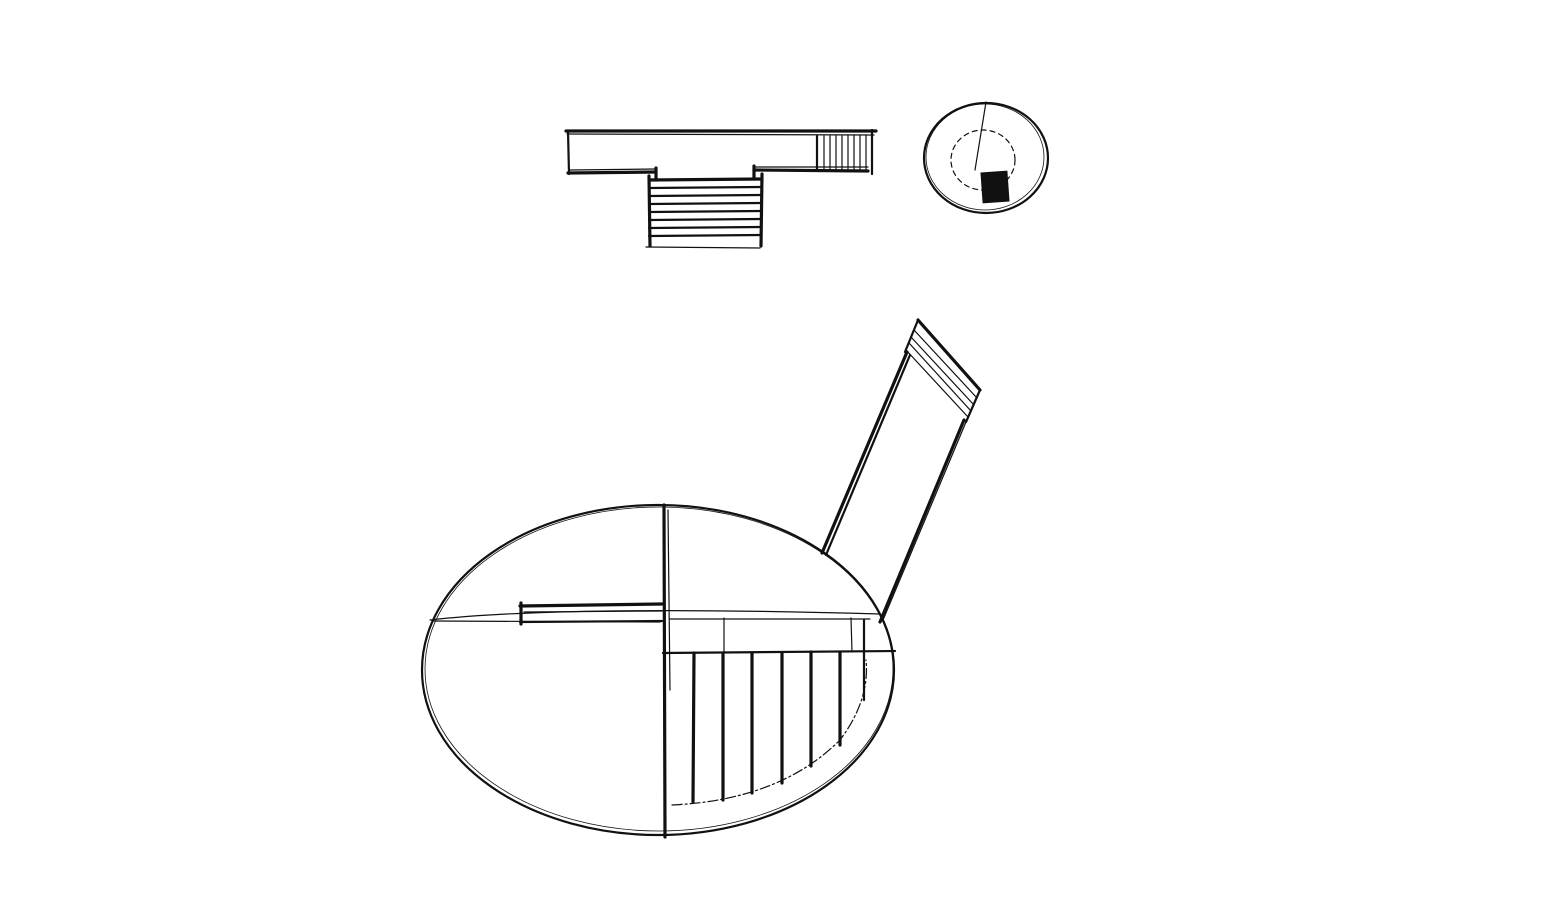  I want to click on stair-block, so click(704, 210).